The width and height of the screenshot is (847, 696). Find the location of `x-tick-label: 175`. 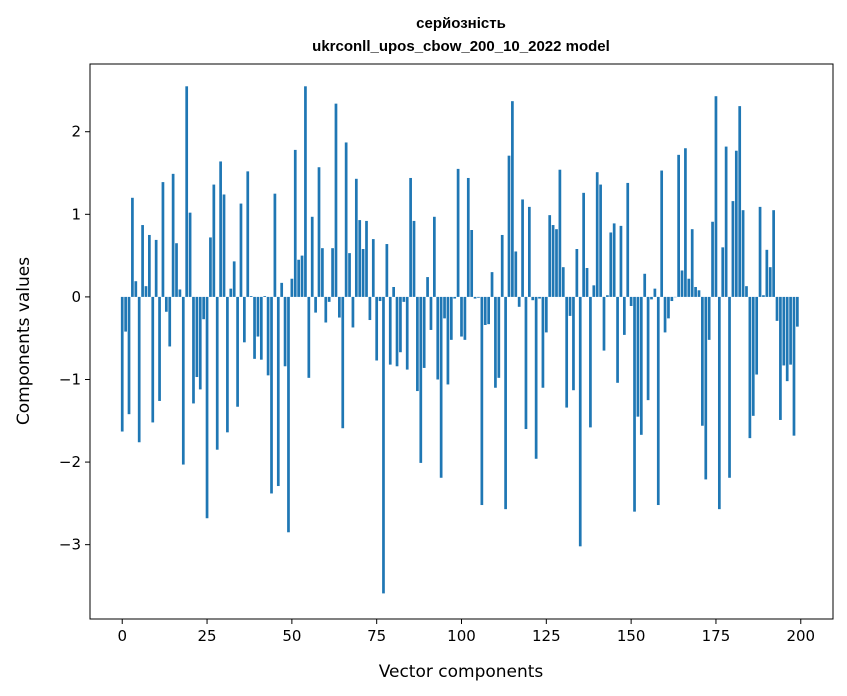

x-tick-label: 175 is located at coordinates (716, 636).